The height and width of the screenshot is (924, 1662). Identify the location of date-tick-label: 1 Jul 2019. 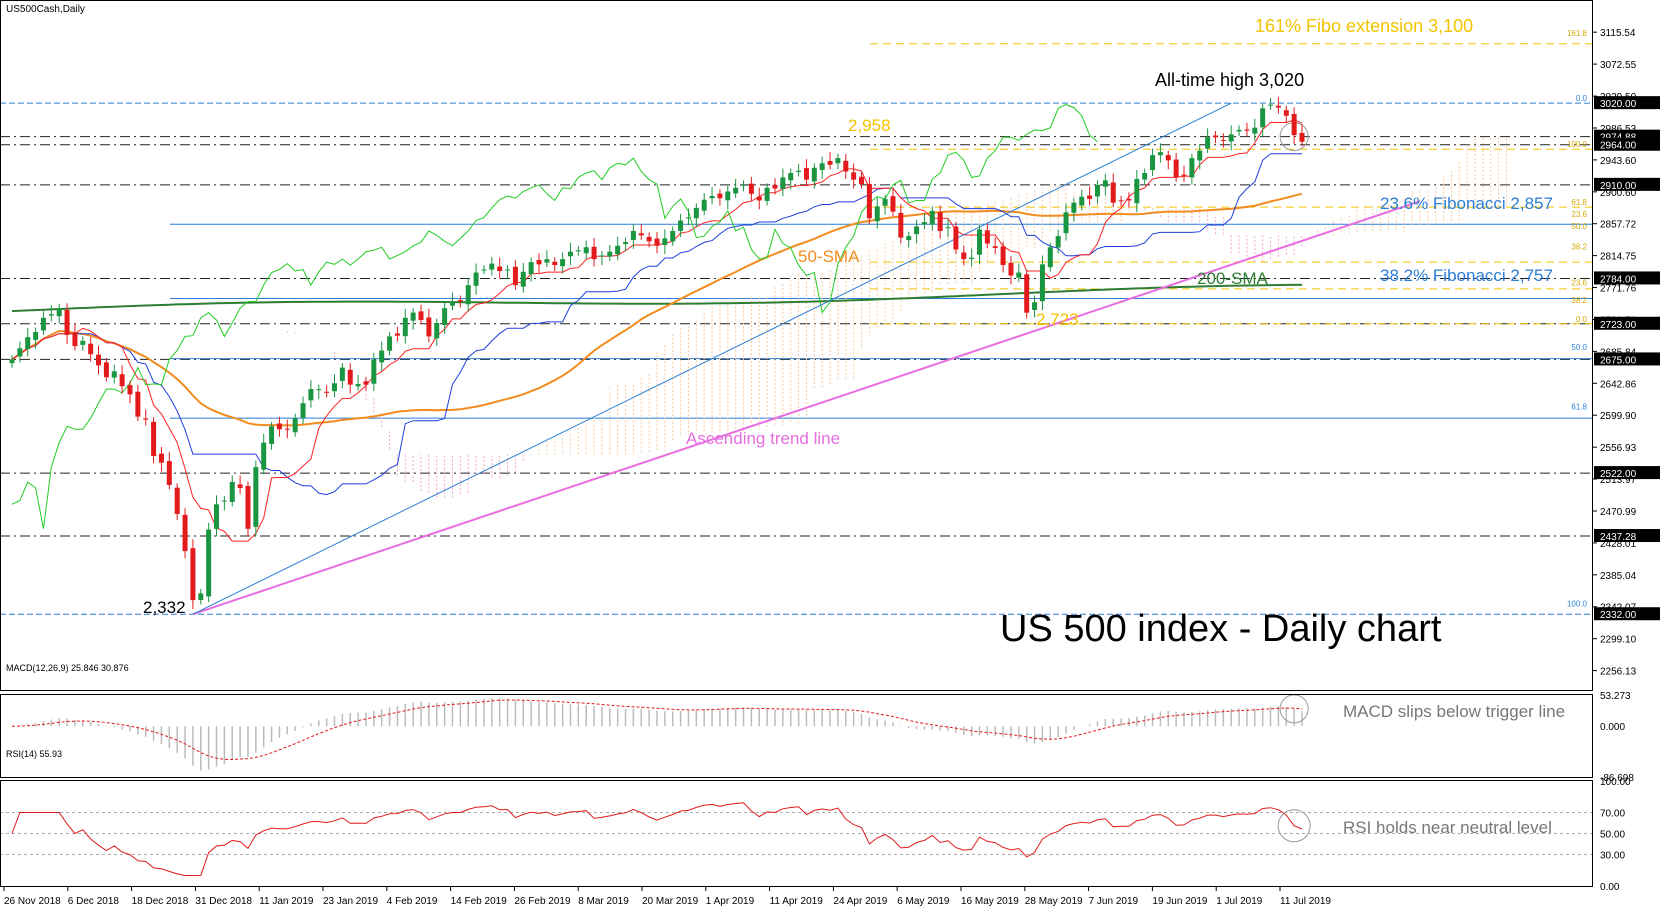
(1239, 901).